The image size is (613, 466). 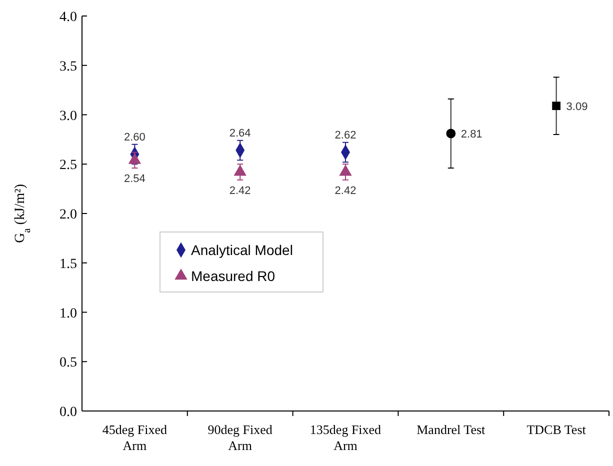 What do you see at coordinates (68, 17) in the screenshot?
I see `y-tick-label: 4.0` at bounding box center [68, 17].